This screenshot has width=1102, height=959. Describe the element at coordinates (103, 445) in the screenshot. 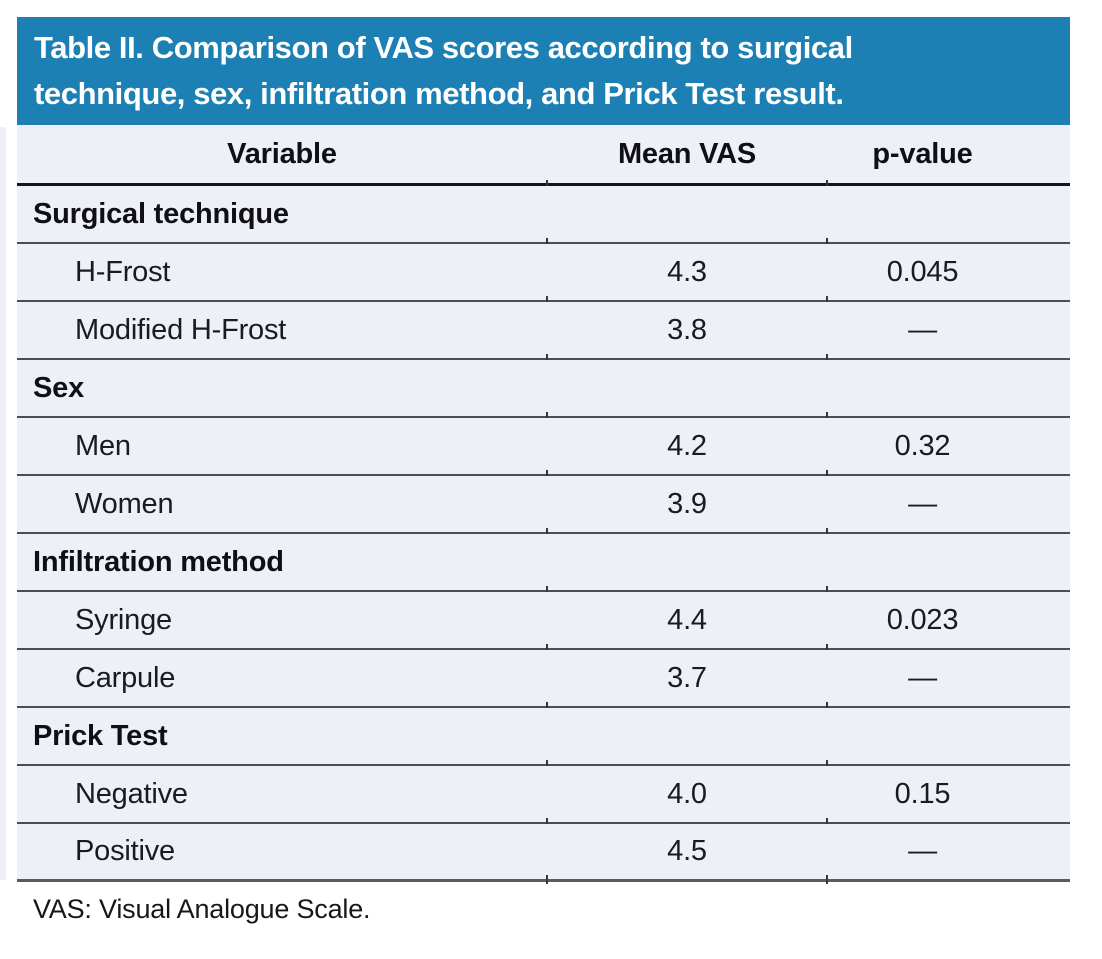

I see `row-label: Men` at that location.